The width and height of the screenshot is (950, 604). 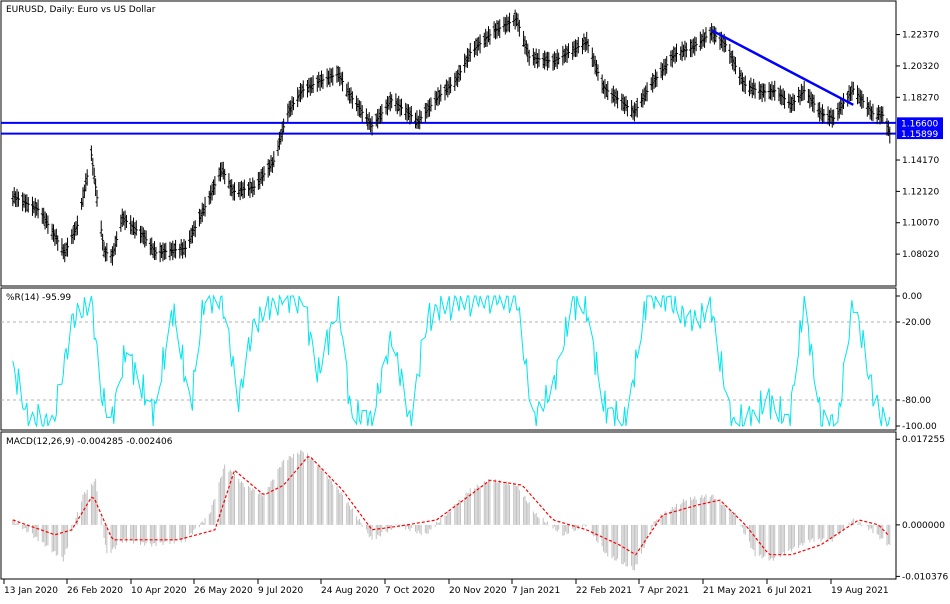 What do you see at coordinates (920, 67) in the screenshot?
I see `price-axis-label: 1.20320` at bounding box center [920, 67].